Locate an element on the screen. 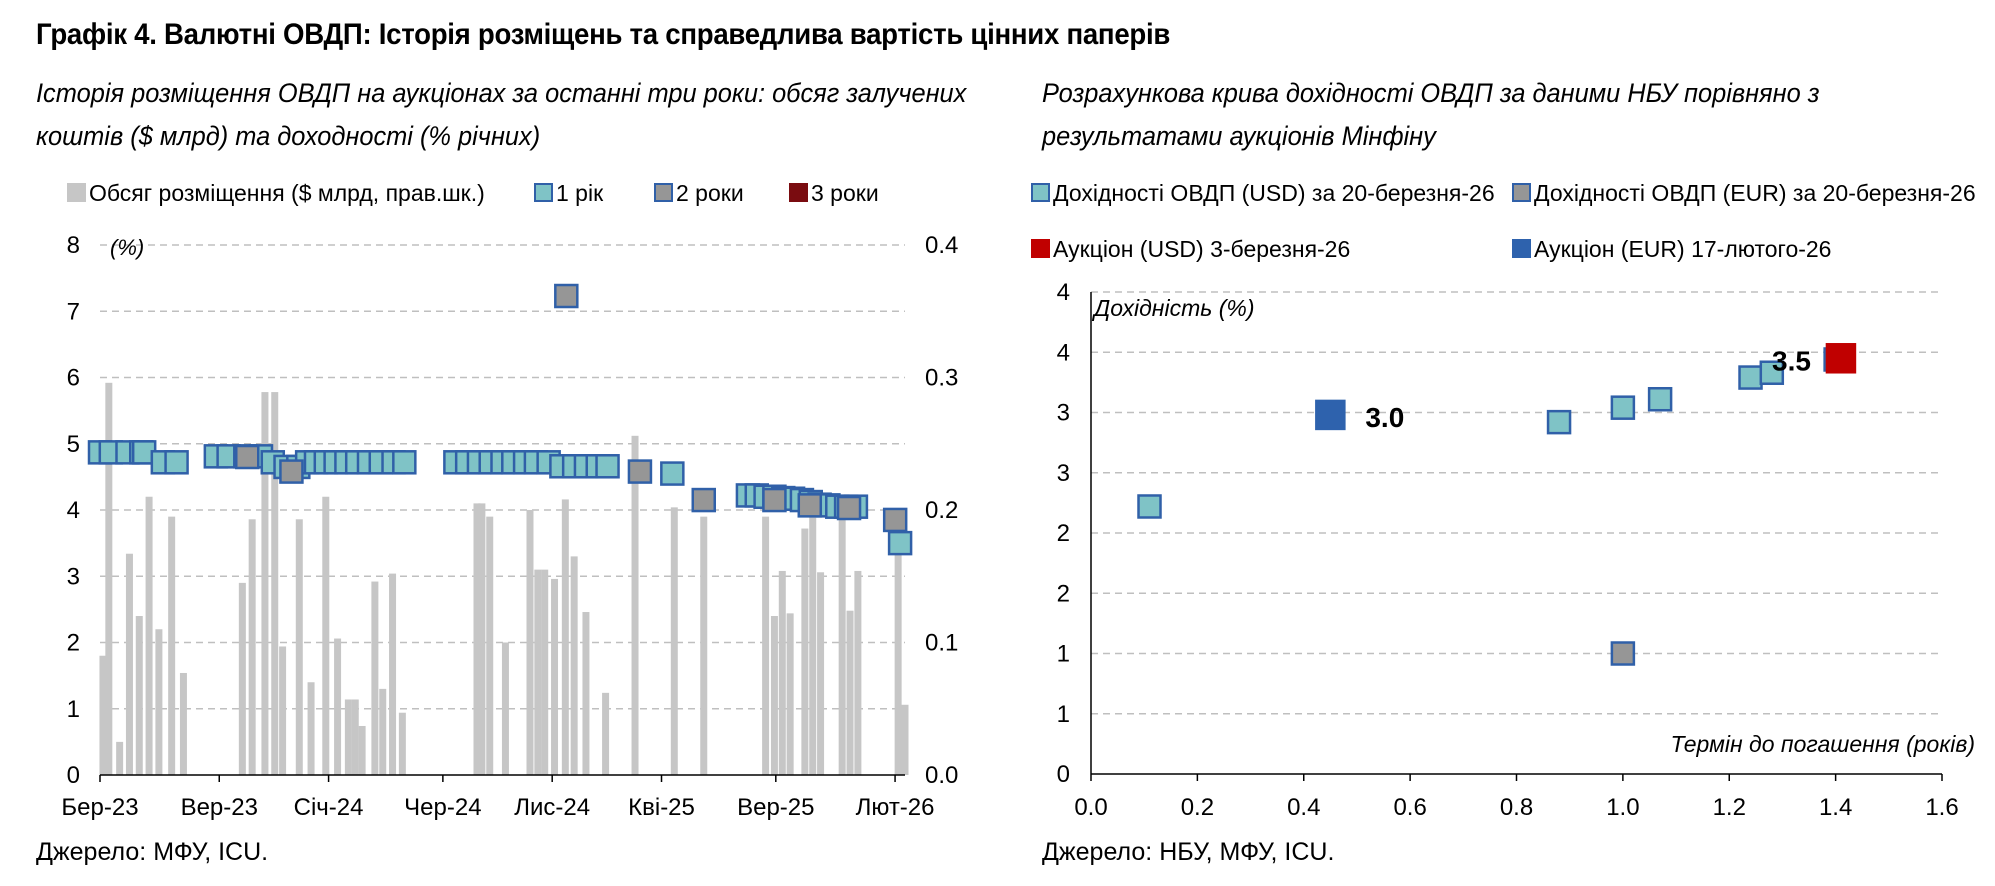  y-left-tick-label: 1 is located at coordinates (73, 709).